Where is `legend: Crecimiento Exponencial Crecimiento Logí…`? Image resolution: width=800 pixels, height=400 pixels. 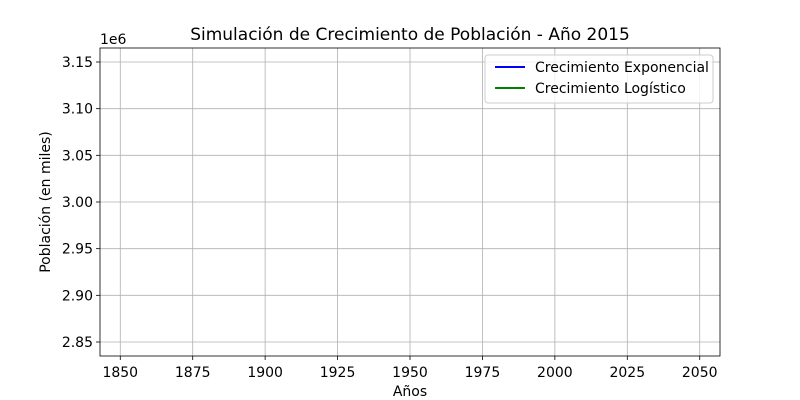
legend: Crecimiento Exponencial Crecimiento Logí… is located at coordinates (599, 79).